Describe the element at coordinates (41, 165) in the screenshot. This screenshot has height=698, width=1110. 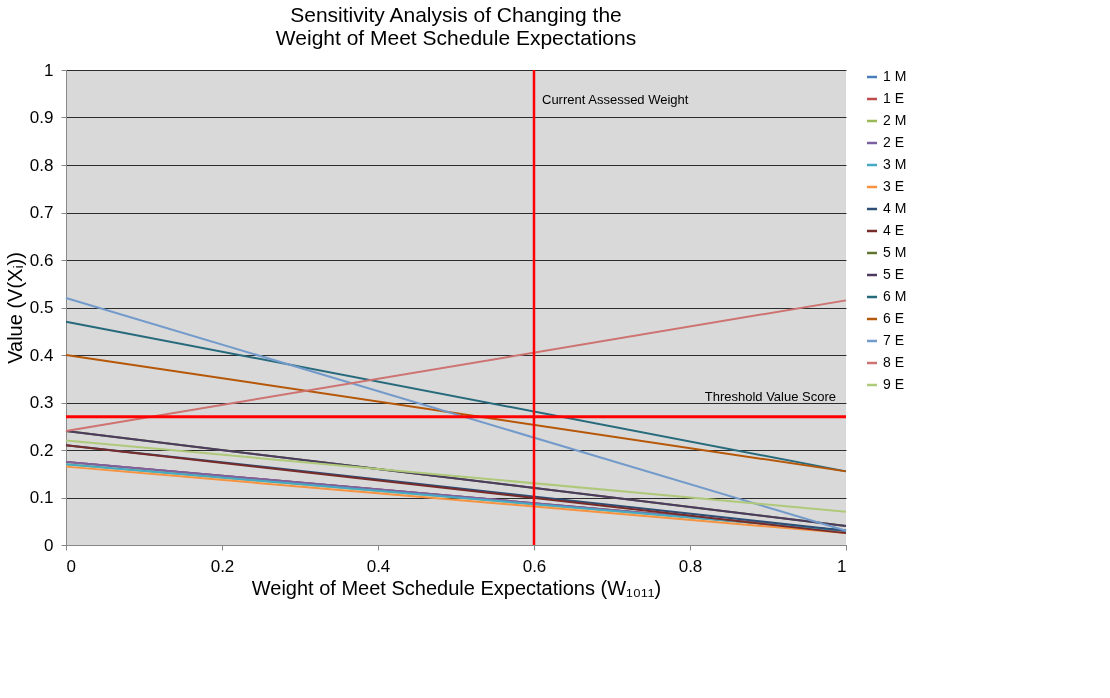
I see `y-tick-label: 0.8` at that location.